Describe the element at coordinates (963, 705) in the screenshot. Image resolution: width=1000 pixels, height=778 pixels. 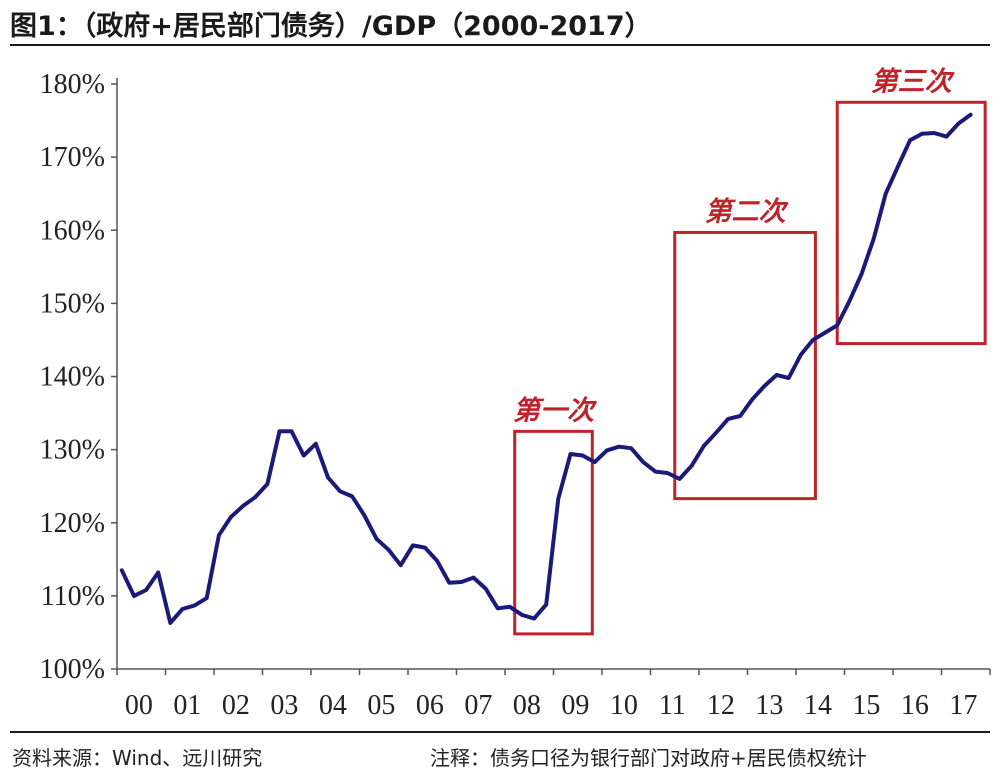
I see `x-tick-label: 17` at that location.